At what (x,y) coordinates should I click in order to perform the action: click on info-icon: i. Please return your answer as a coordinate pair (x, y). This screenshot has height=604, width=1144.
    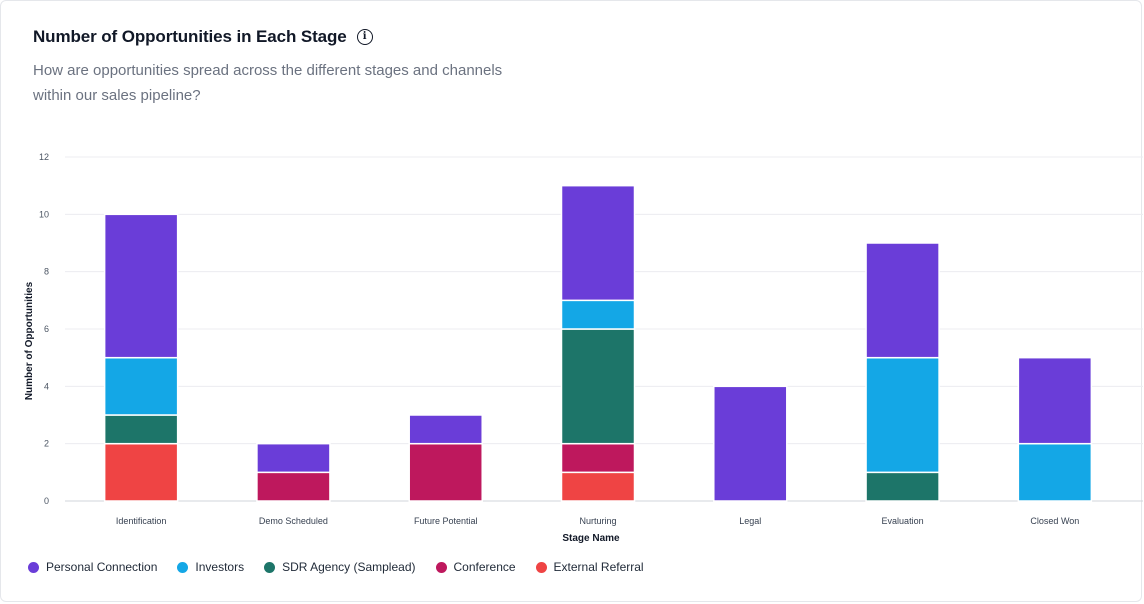
    Looking at the image, I should click on (364, 37).